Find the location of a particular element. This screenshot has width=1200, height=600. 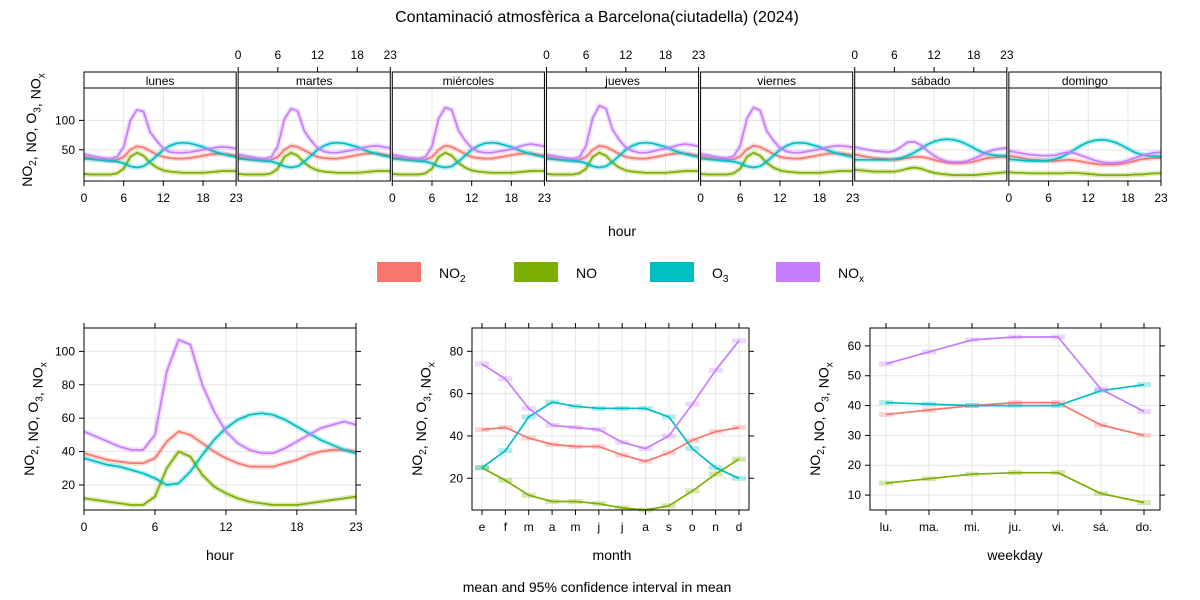

panel-lunes: lunes 0 6 12 18 23 is located at coordinates (162, 138).